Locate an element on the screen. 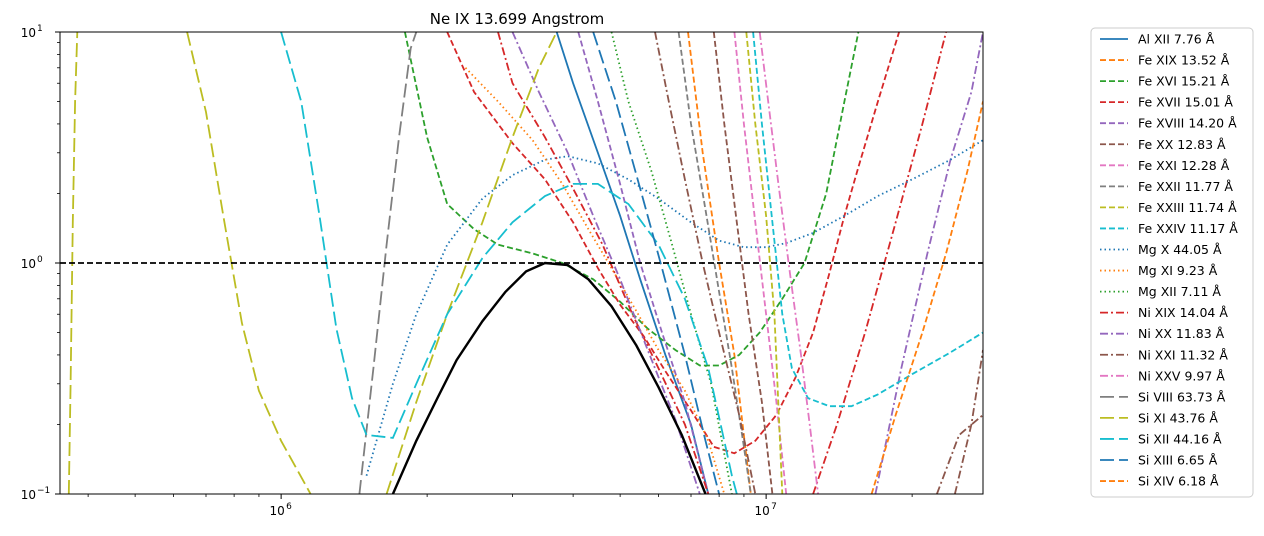 The image size is (1264, 536). legend-label-ni-xxv-9-97: Ni XXV 9.97 Å is located at coordinates (1181, 375).